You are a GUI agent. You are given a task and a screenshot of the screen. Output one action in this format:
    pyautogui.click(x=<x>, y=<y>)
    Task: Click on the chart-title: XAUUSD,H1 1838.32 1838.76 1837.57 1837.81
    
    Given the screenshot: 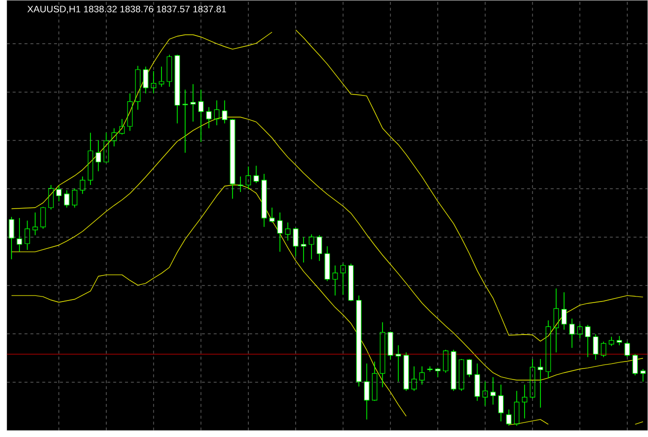 What is the action you would take?
    pyautogui.click(x=126, y=10)
    